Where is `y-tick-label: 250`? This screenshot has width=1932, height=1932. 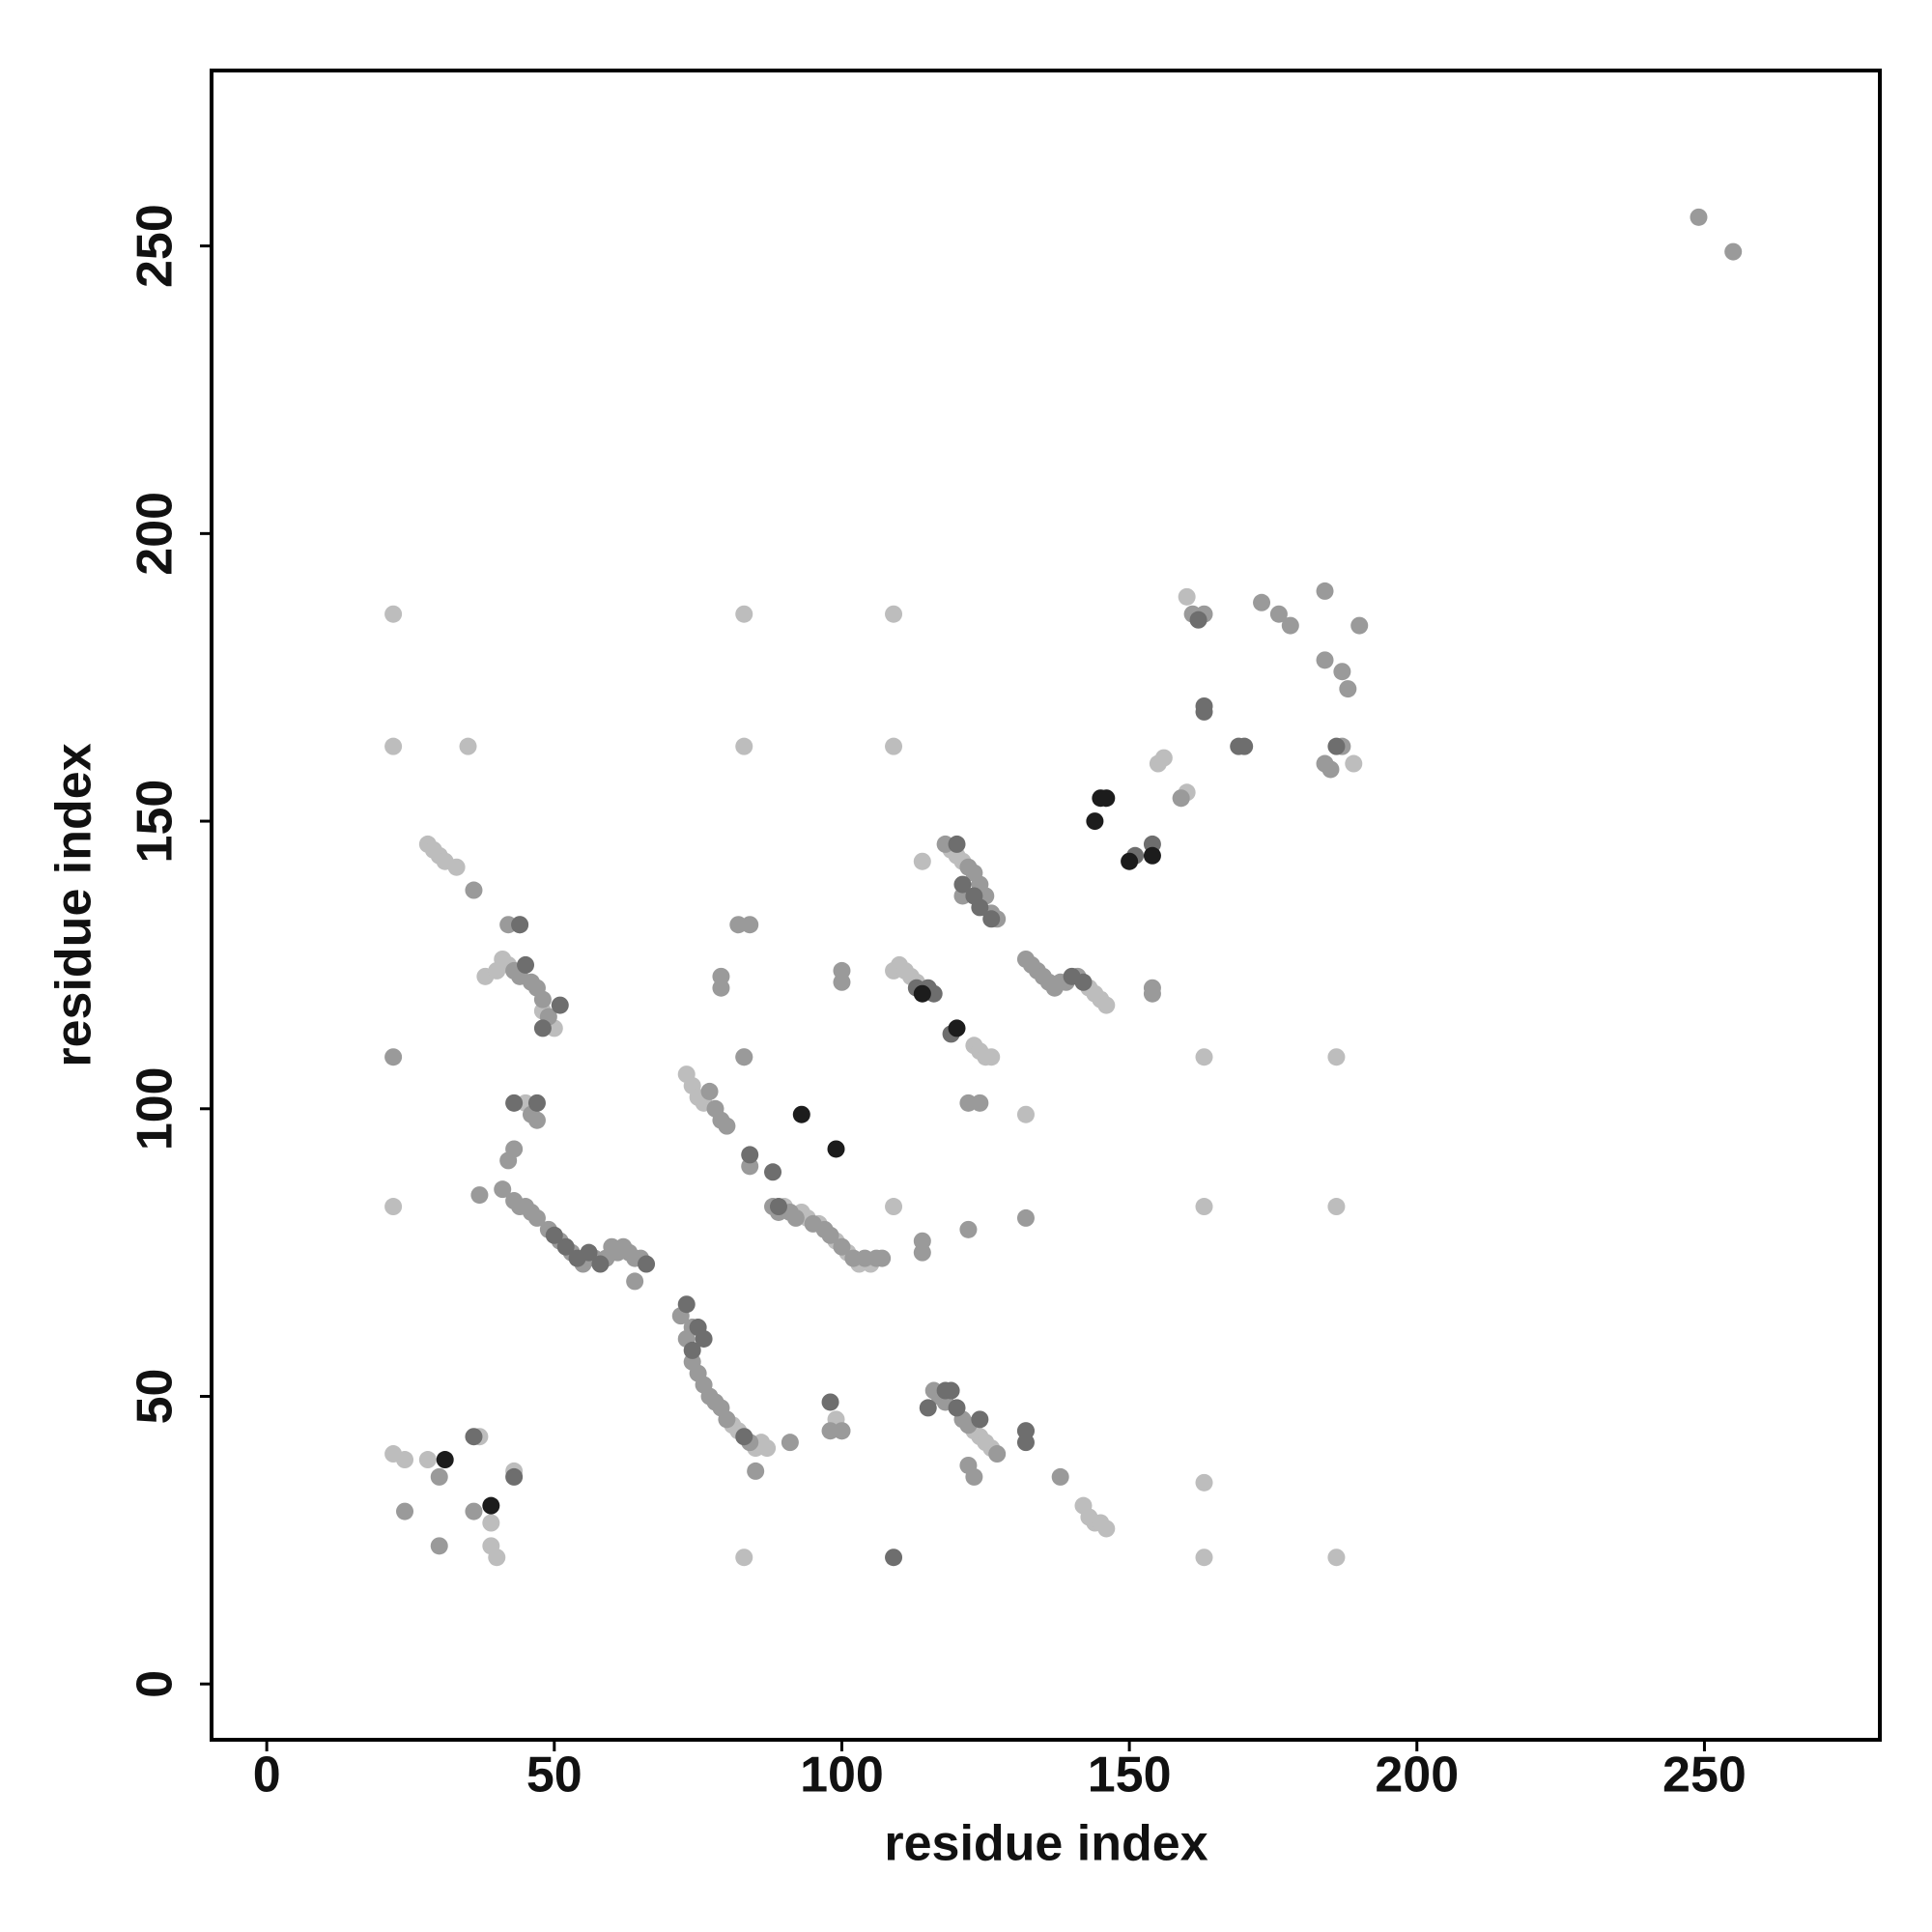
y-tick-label: 250 is located at coordinates (156, 246).